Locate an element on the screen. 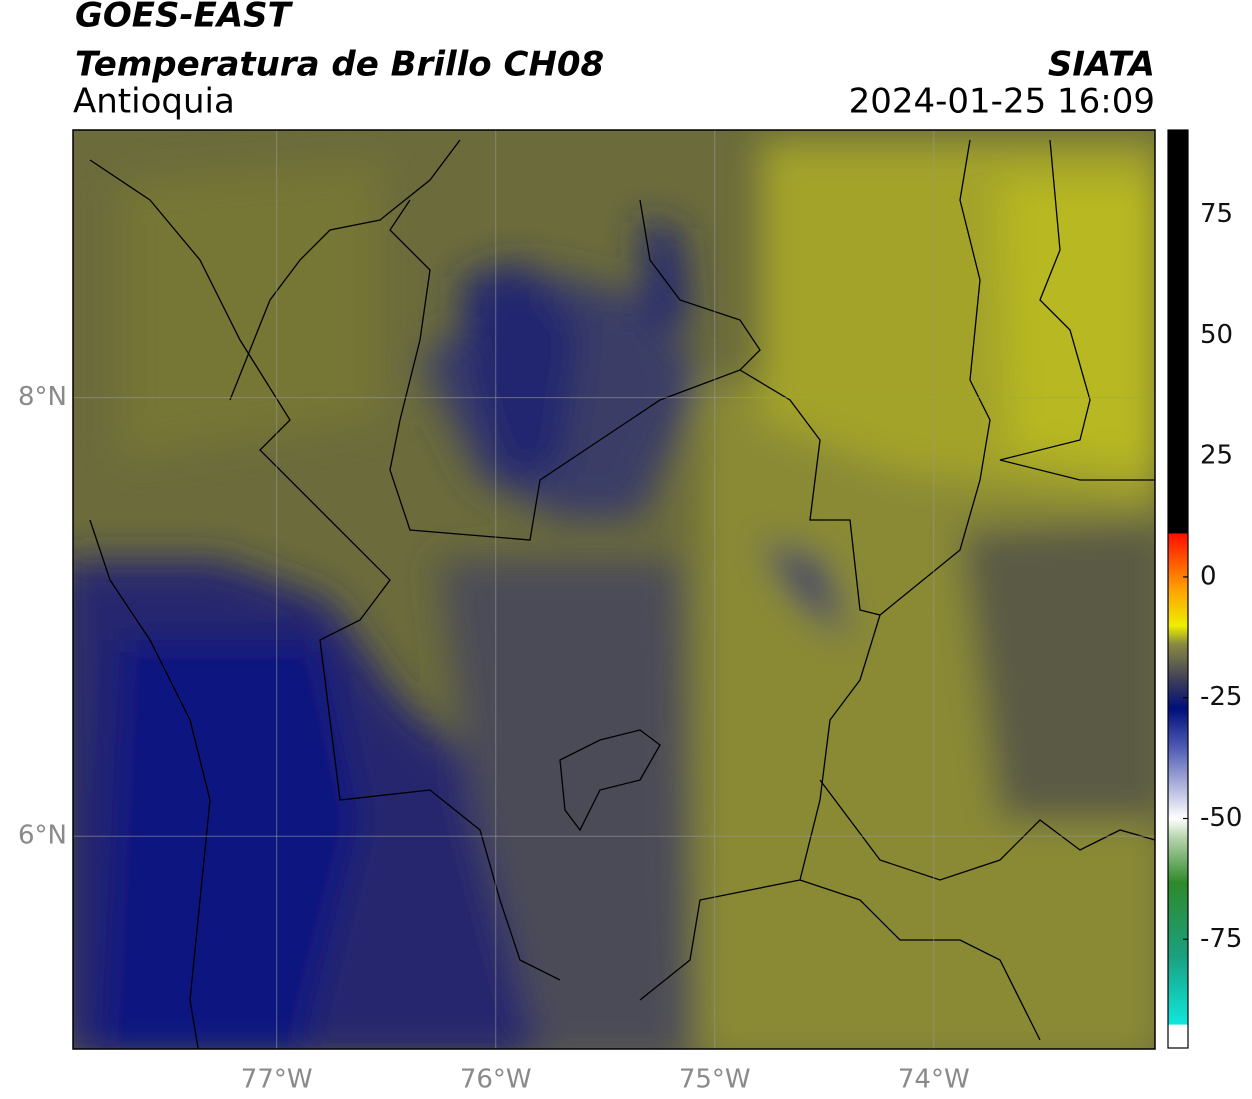  colorbar-tick-label: -25 is located at coordinates (1221, 697).